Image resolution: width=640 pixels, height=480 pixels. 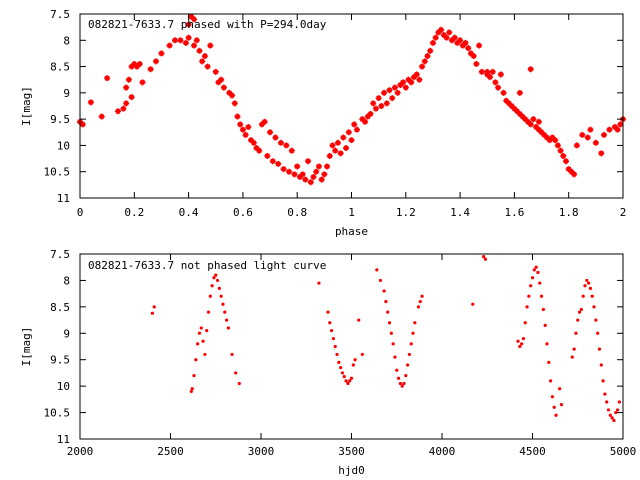 What do you see at coordinates (623, 451) in the screenshot?
I see `x-tick-label: 5000` at bounding box center [623, 451].